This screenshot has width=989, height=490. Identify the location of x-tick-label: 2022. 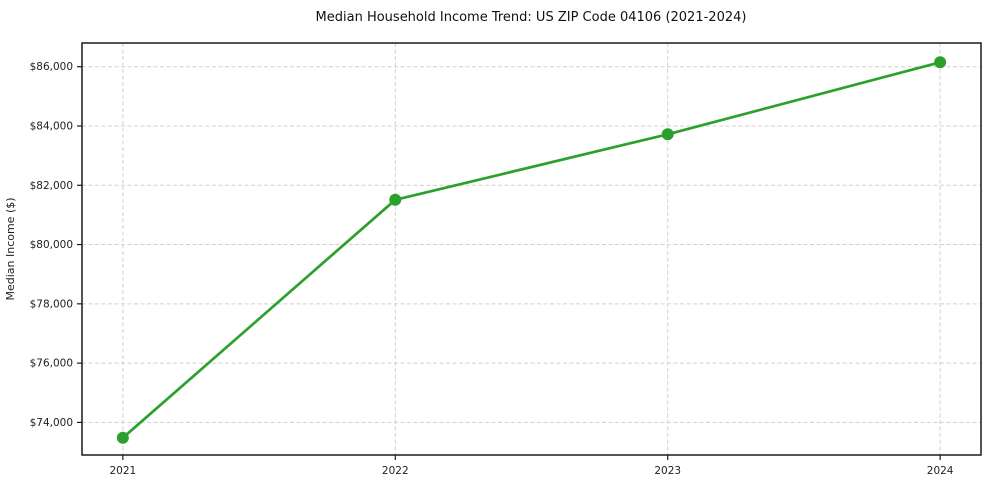
(395, 471).